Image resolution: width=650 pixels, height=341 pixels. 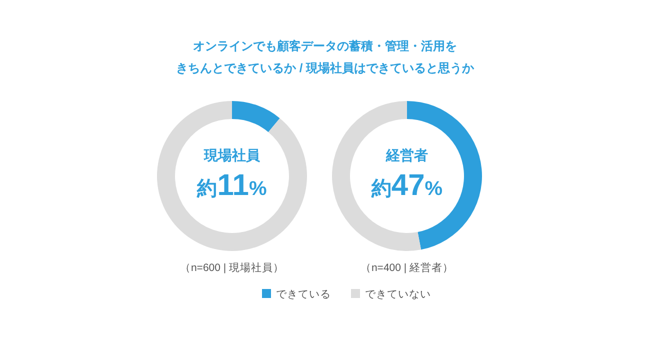 What do you see at coordinates (407, 267) in the screenshot?
I see `text: （n=400 | 経営者）` at bounding box center [407, 267].